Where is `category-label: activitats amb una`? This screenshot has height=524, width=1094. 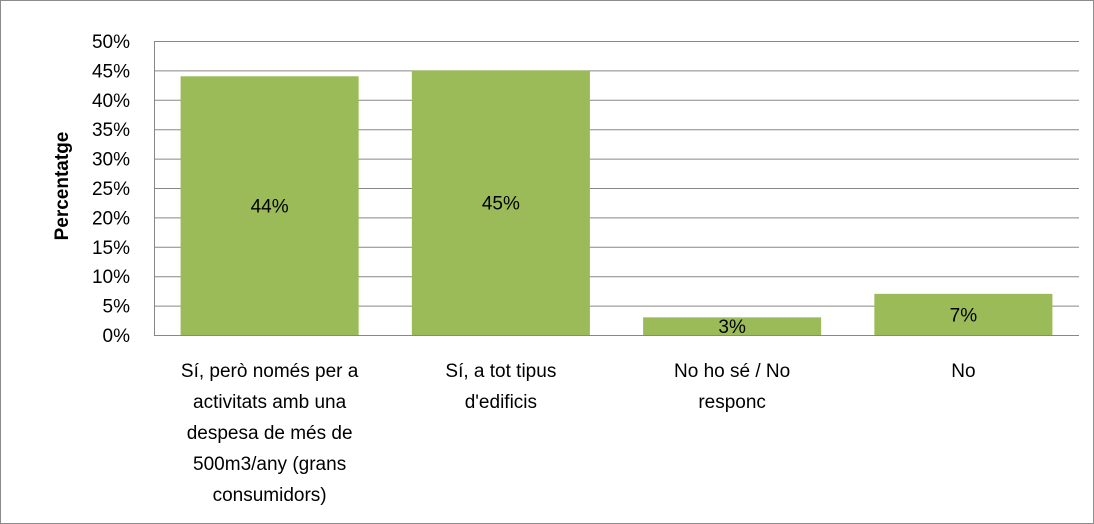
category-label: activitats amb una is located at coordinates (270, 402).